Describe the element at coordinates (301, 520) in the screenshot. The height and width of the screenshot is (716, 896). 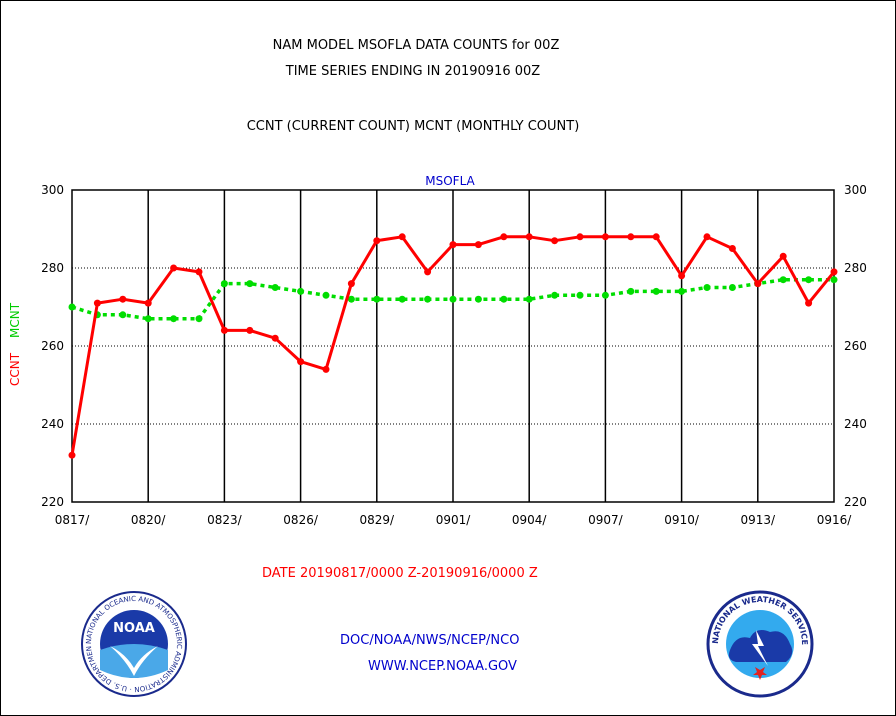
I see `x-tick-label: 0826/` at that location.